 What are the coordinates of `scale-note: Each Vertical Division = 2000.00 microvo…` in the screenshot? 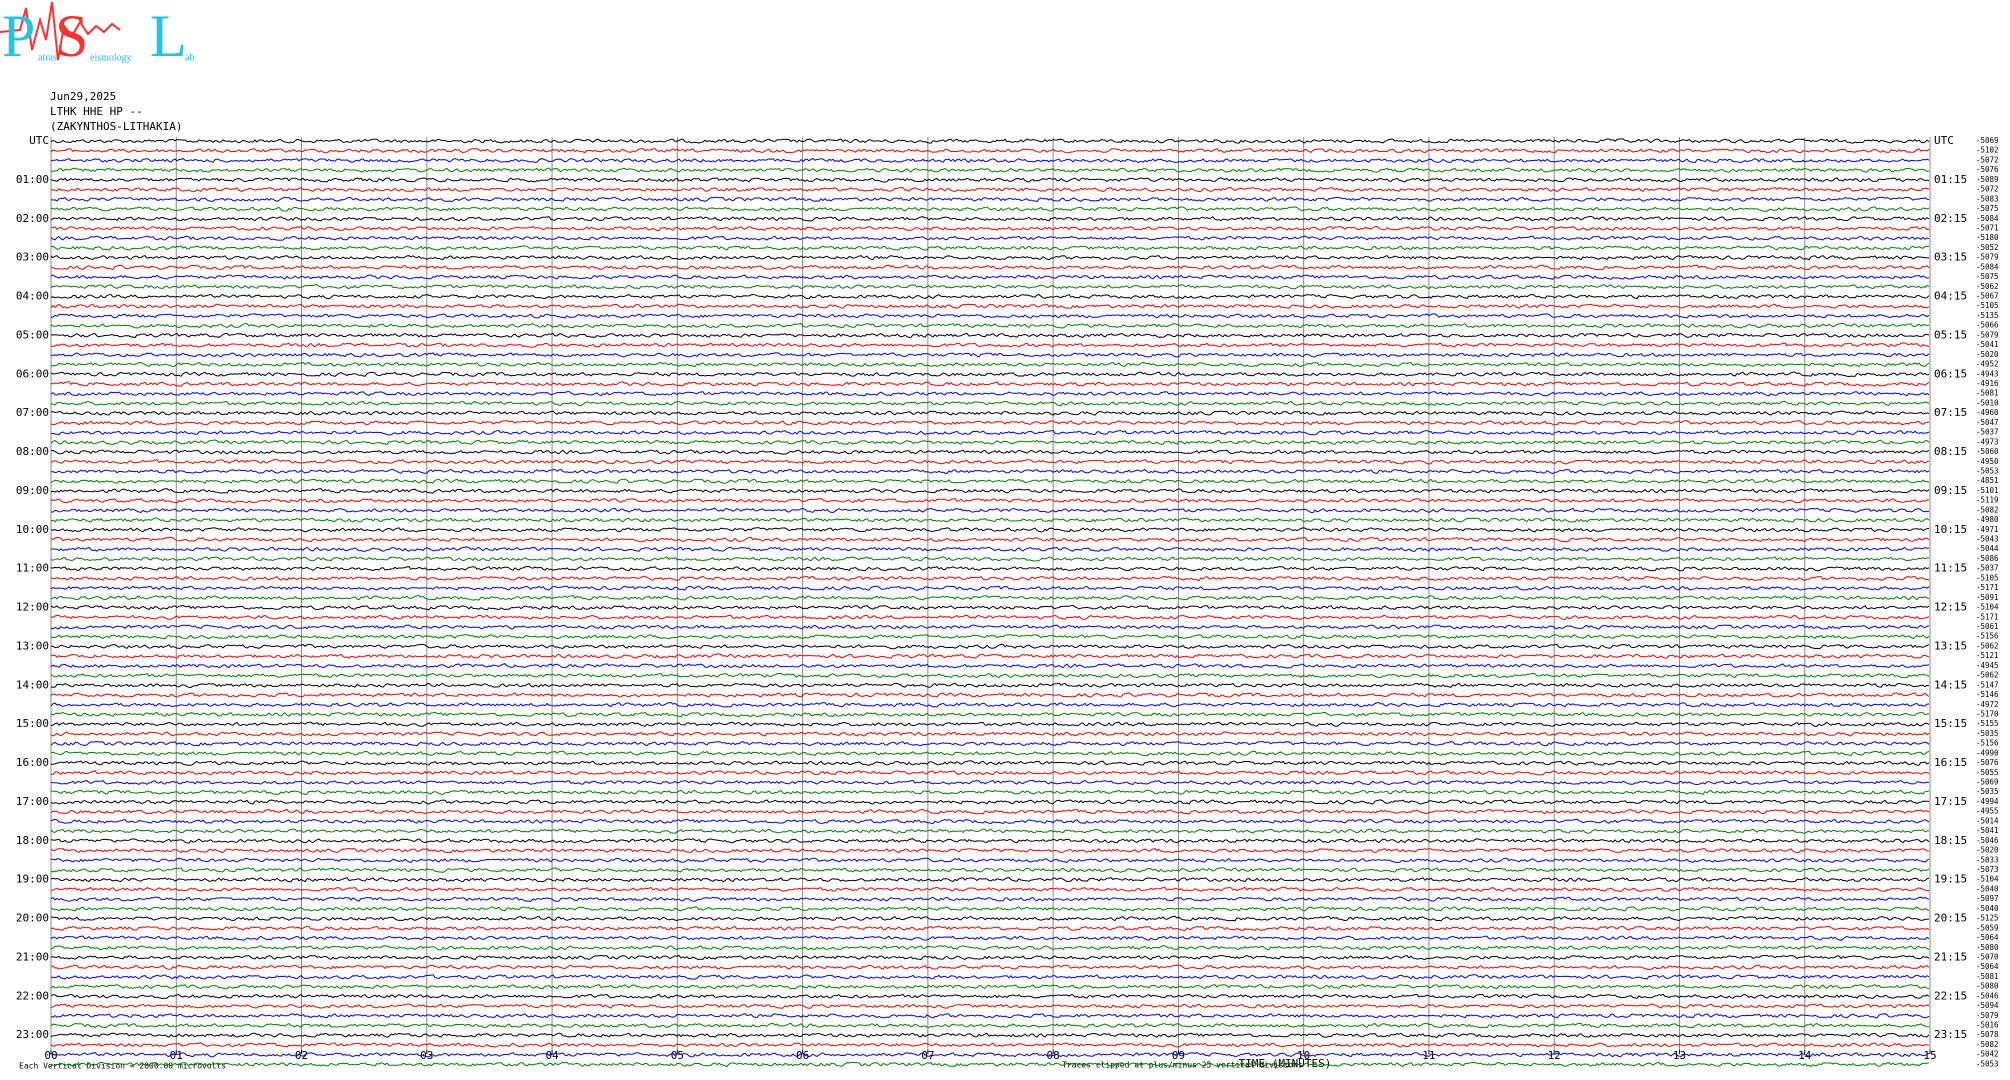 It's located at (122, 1066).